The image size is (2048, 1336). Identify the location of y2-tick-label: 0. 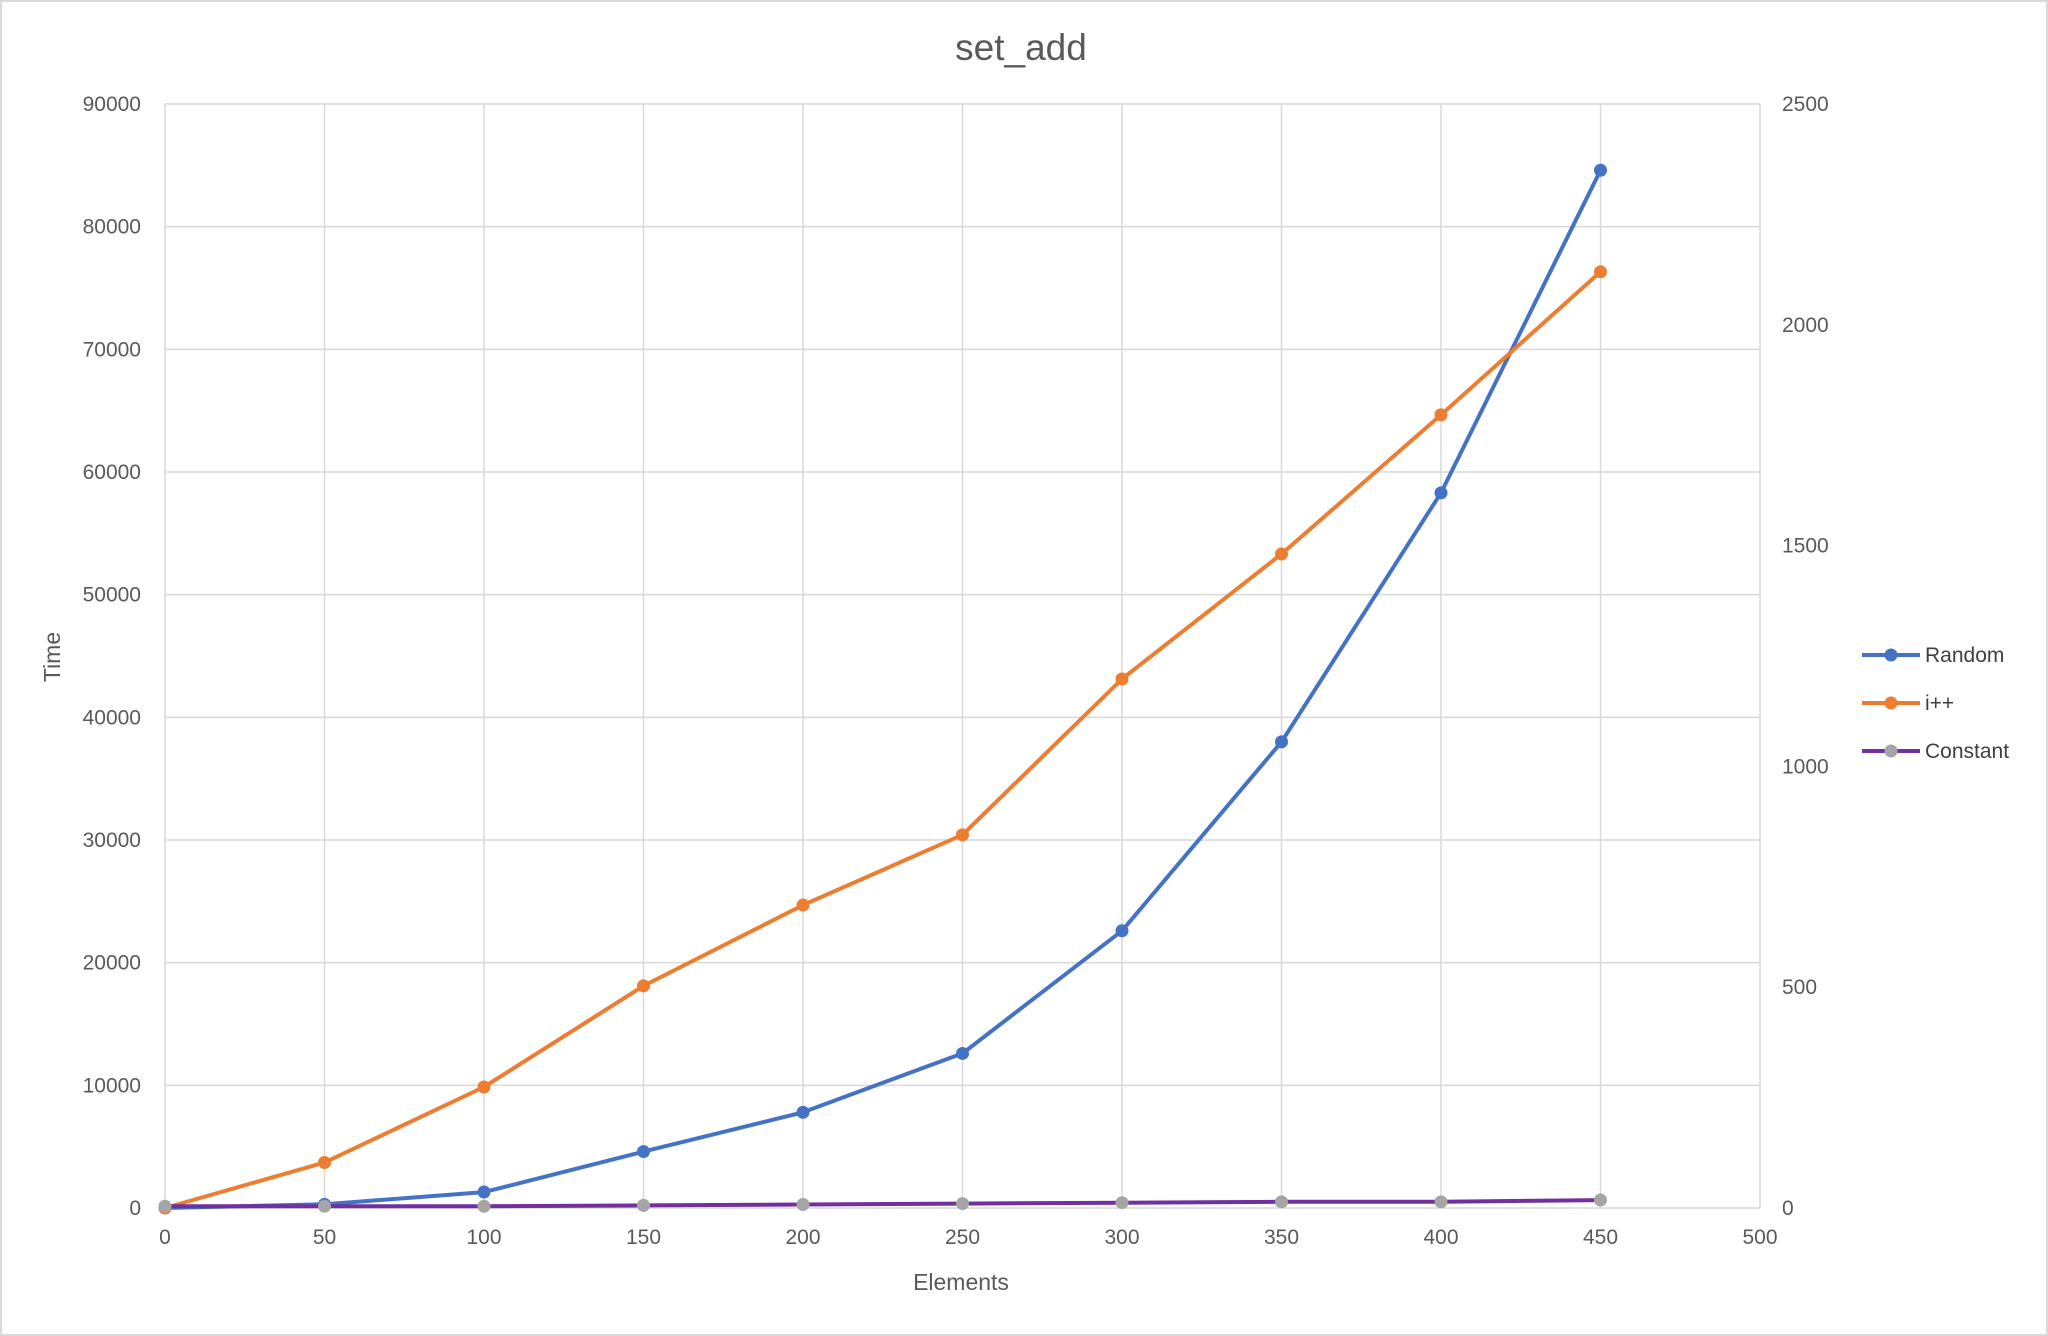
(1788, 1208).